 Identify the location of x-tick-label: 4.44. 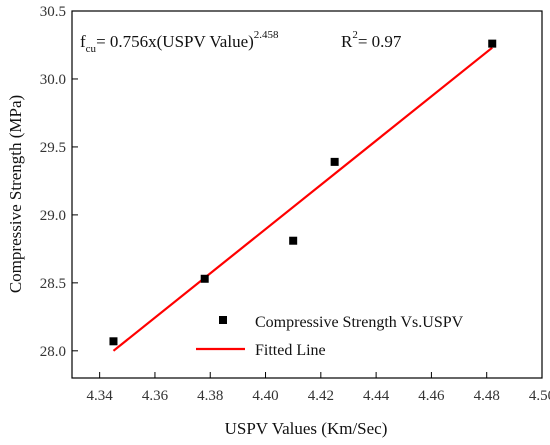
(376, 396).